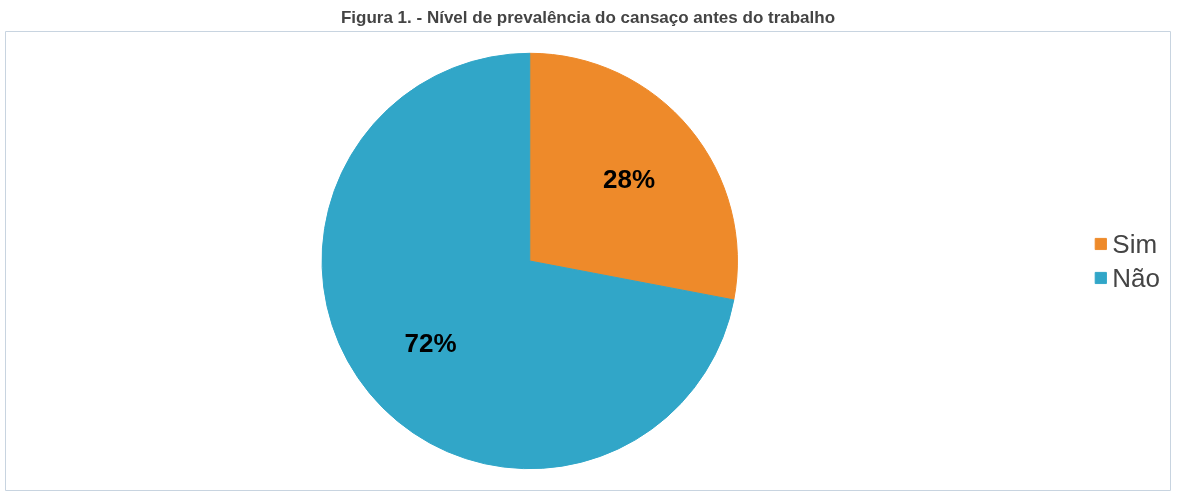  What do you see at coordinates (1135, 243) in the screenshot?
I see `legend-label: Sim` at bounding box center [1135, 243].